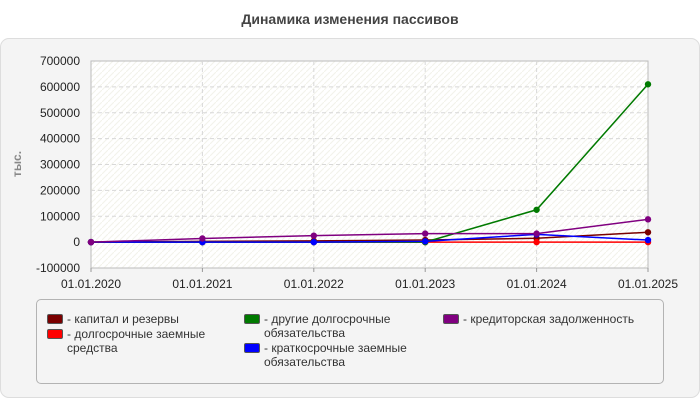 This screenshot has width=700, height=400. I want to click on legend-swatch-capital, so click(55, 319).